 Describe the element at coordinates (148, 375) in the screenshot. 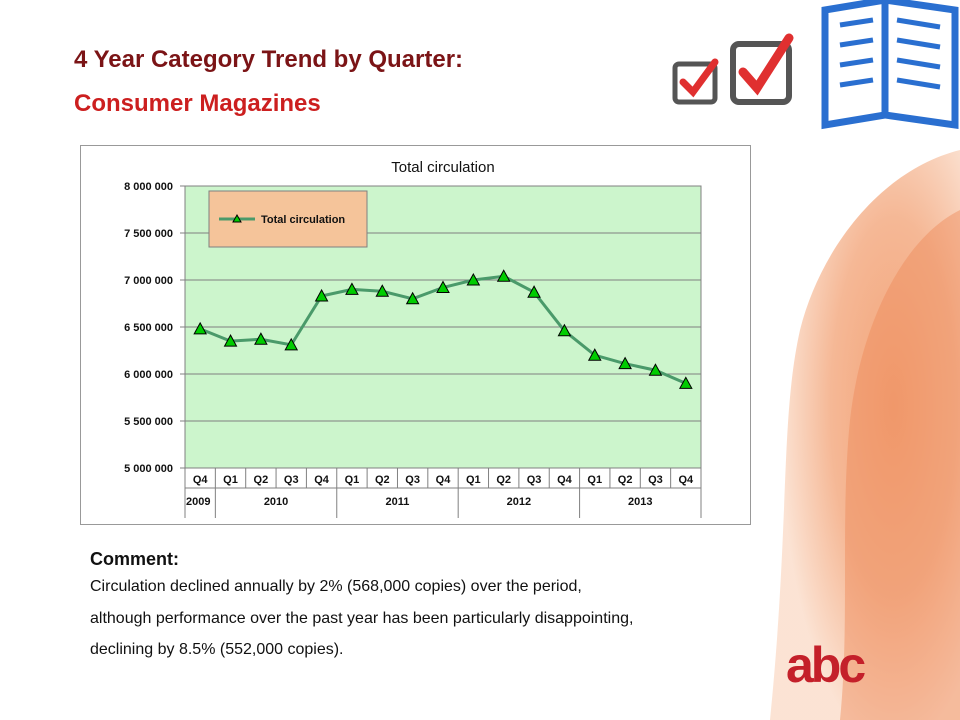

I see `y-tick-label: 6 000 000` at that location.